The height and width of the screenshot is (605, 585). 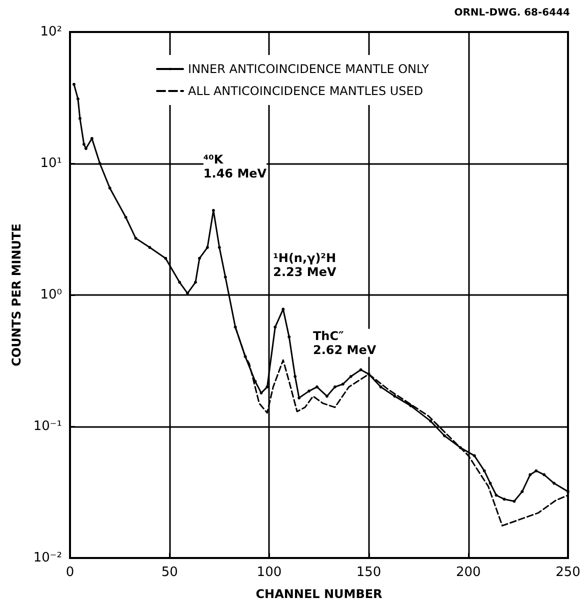 I want to click on x-tick-label: 200, so click(x=468, y=572).